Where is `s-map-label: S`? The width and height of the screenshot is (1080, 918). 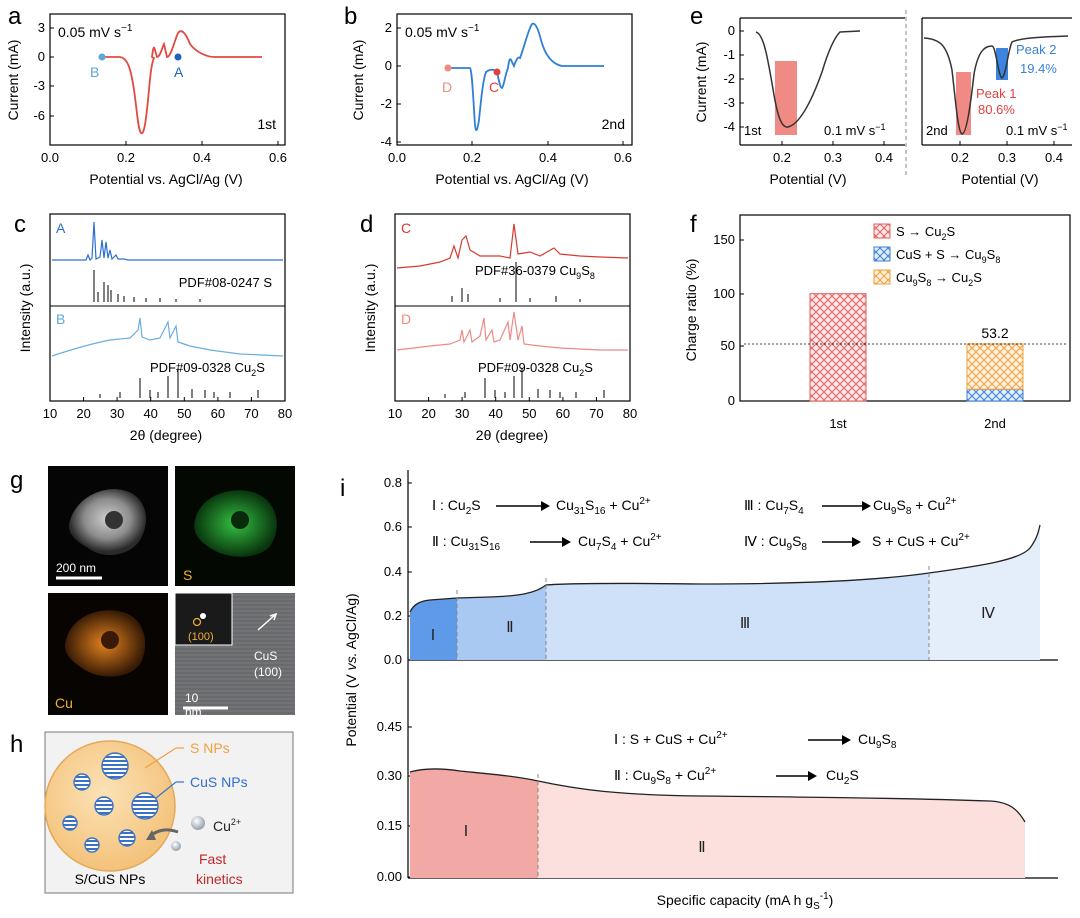 s-map-label: S is located at coordinates (187, 575).